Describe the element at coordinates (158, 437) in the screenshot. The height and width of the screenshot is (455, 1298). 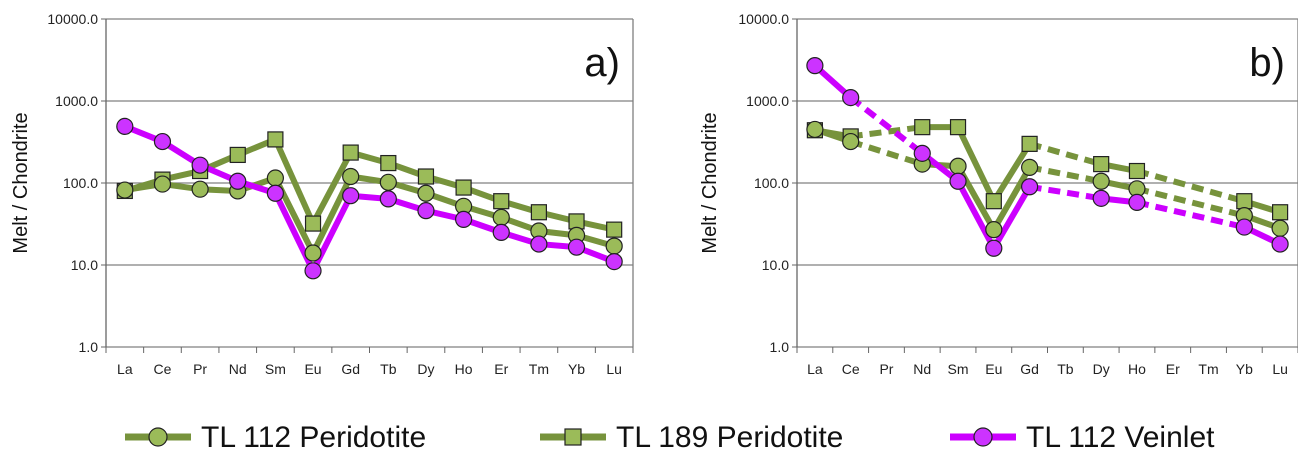
I see `legend-marker-circle` at that location.